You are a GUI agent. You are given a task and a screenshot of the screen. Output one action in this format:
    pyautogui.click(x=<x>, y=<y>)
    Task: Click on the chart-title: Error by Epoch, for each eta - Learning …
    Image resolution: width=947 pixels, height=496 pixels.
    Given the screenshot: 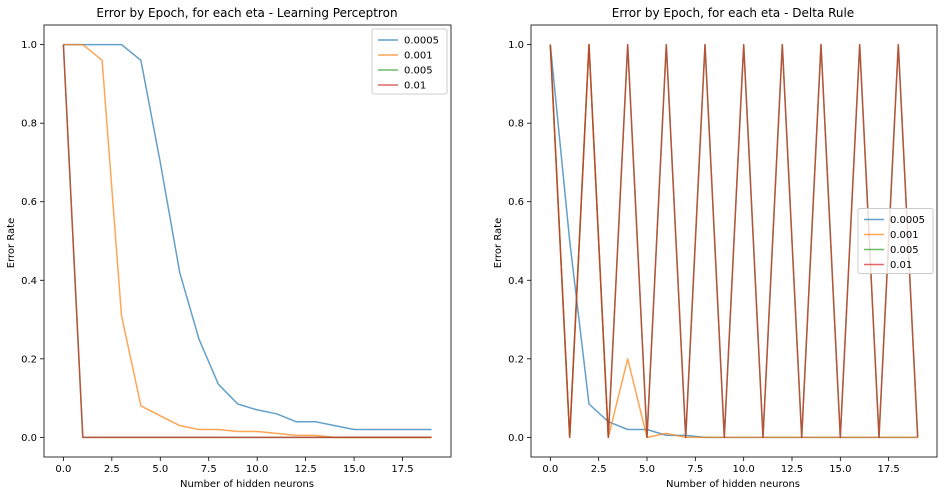 What is the action you would take?
    pyautogui.click(x=246, y=13)
    